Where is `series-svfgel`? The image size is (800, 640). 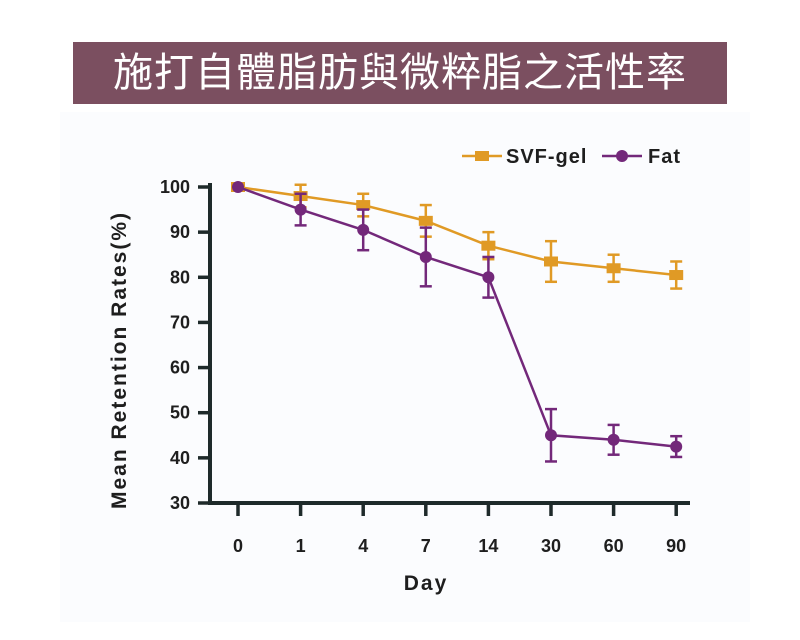
series-svfgel is located at coordinates (457, 236).